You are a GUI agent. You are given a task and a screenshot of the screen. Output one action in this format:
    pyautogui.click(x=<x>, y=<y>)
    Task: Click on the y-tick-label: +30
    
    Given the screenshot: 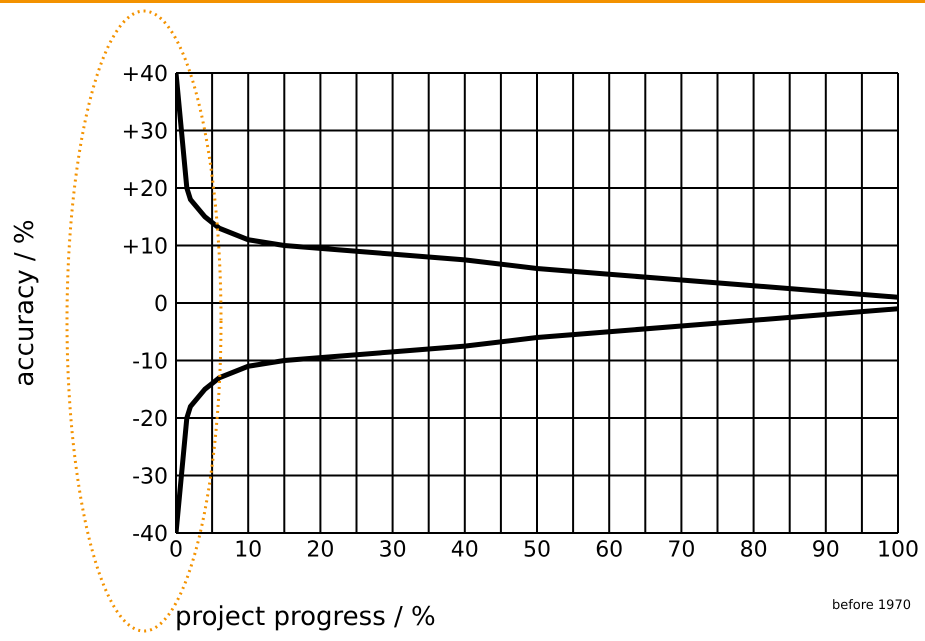 What is the action you would take?
    pyautogui.click(x=145, y=131)
    